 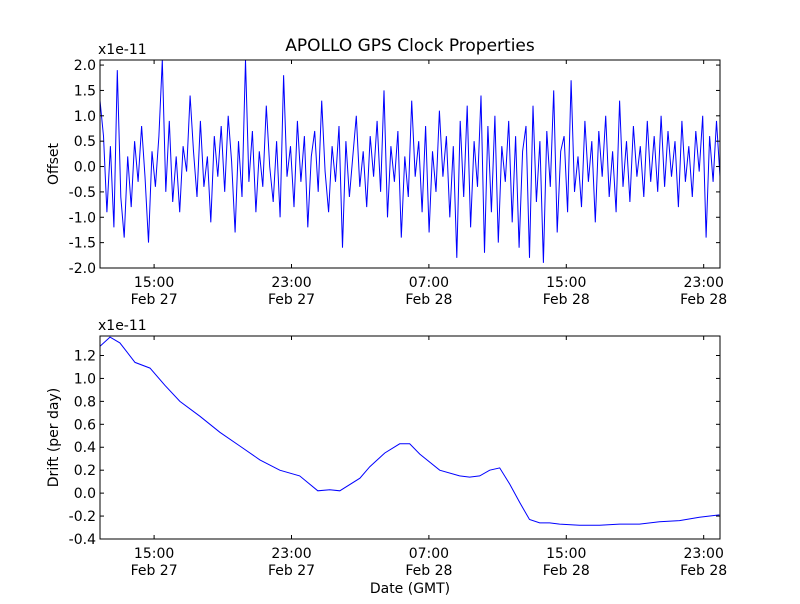 What do you see at coordinates (54, 437) in the screenshot?
I see `y-axis-label: Drift (per day)` at bounding box center [54, 437].